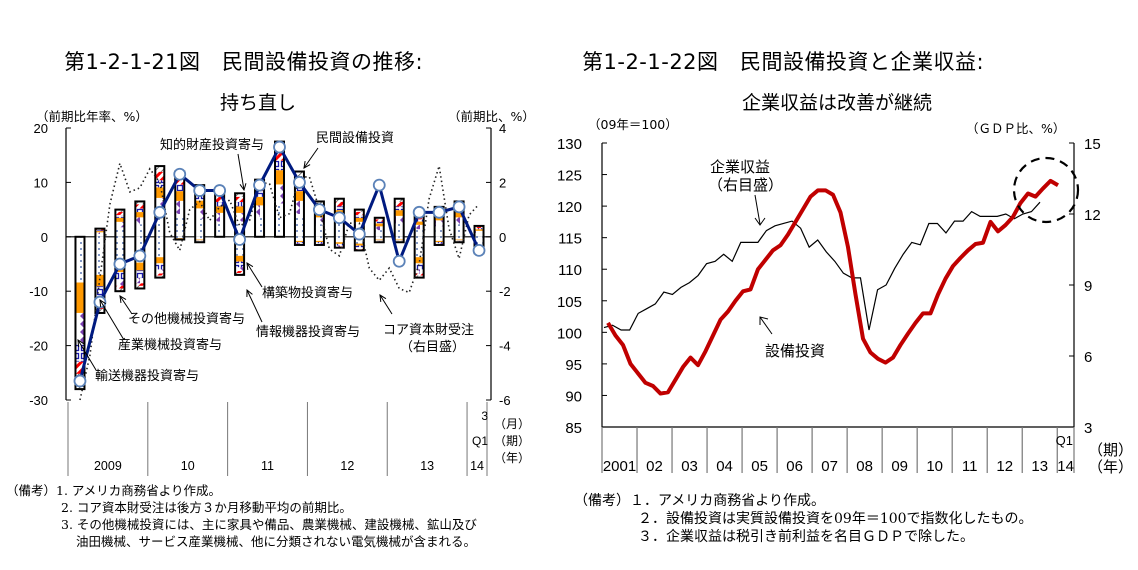  Describe the element at coordinates (241, 172) in the screenshot. I see `arrow-ip` at that location.